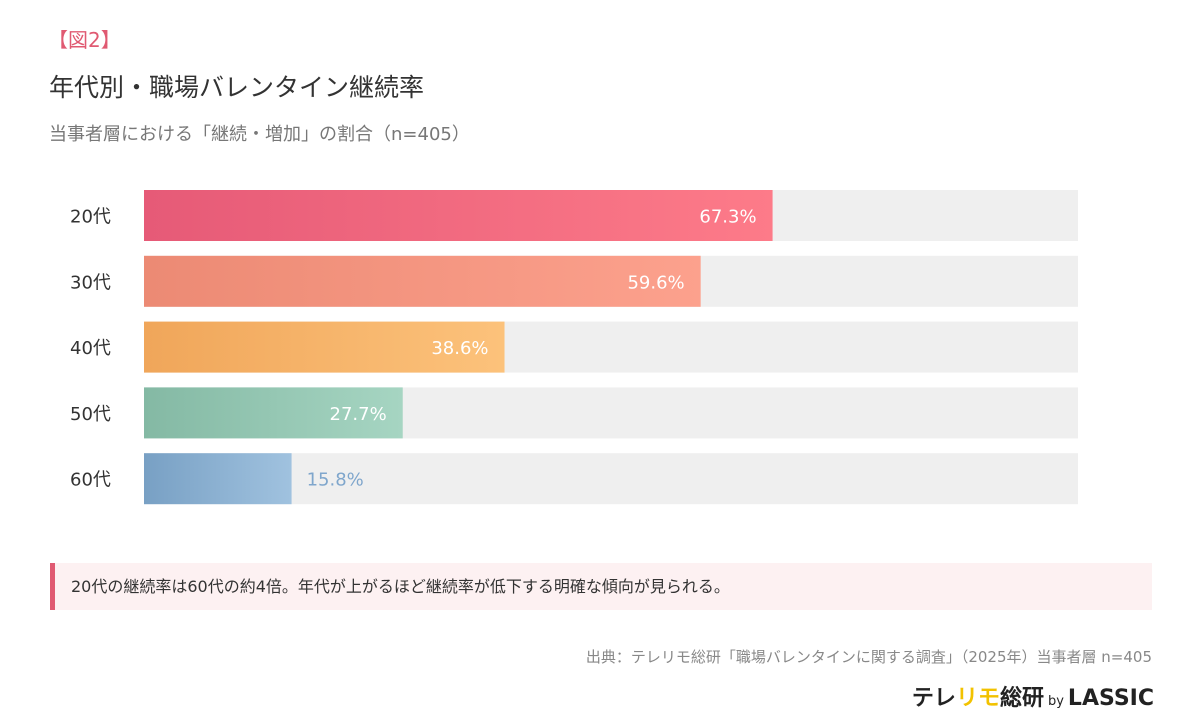 The height and width of the screenshot is (714, 1200). Describe the element at coordinates (611, 479) in the screenshot. I see `bar-track` at that location.